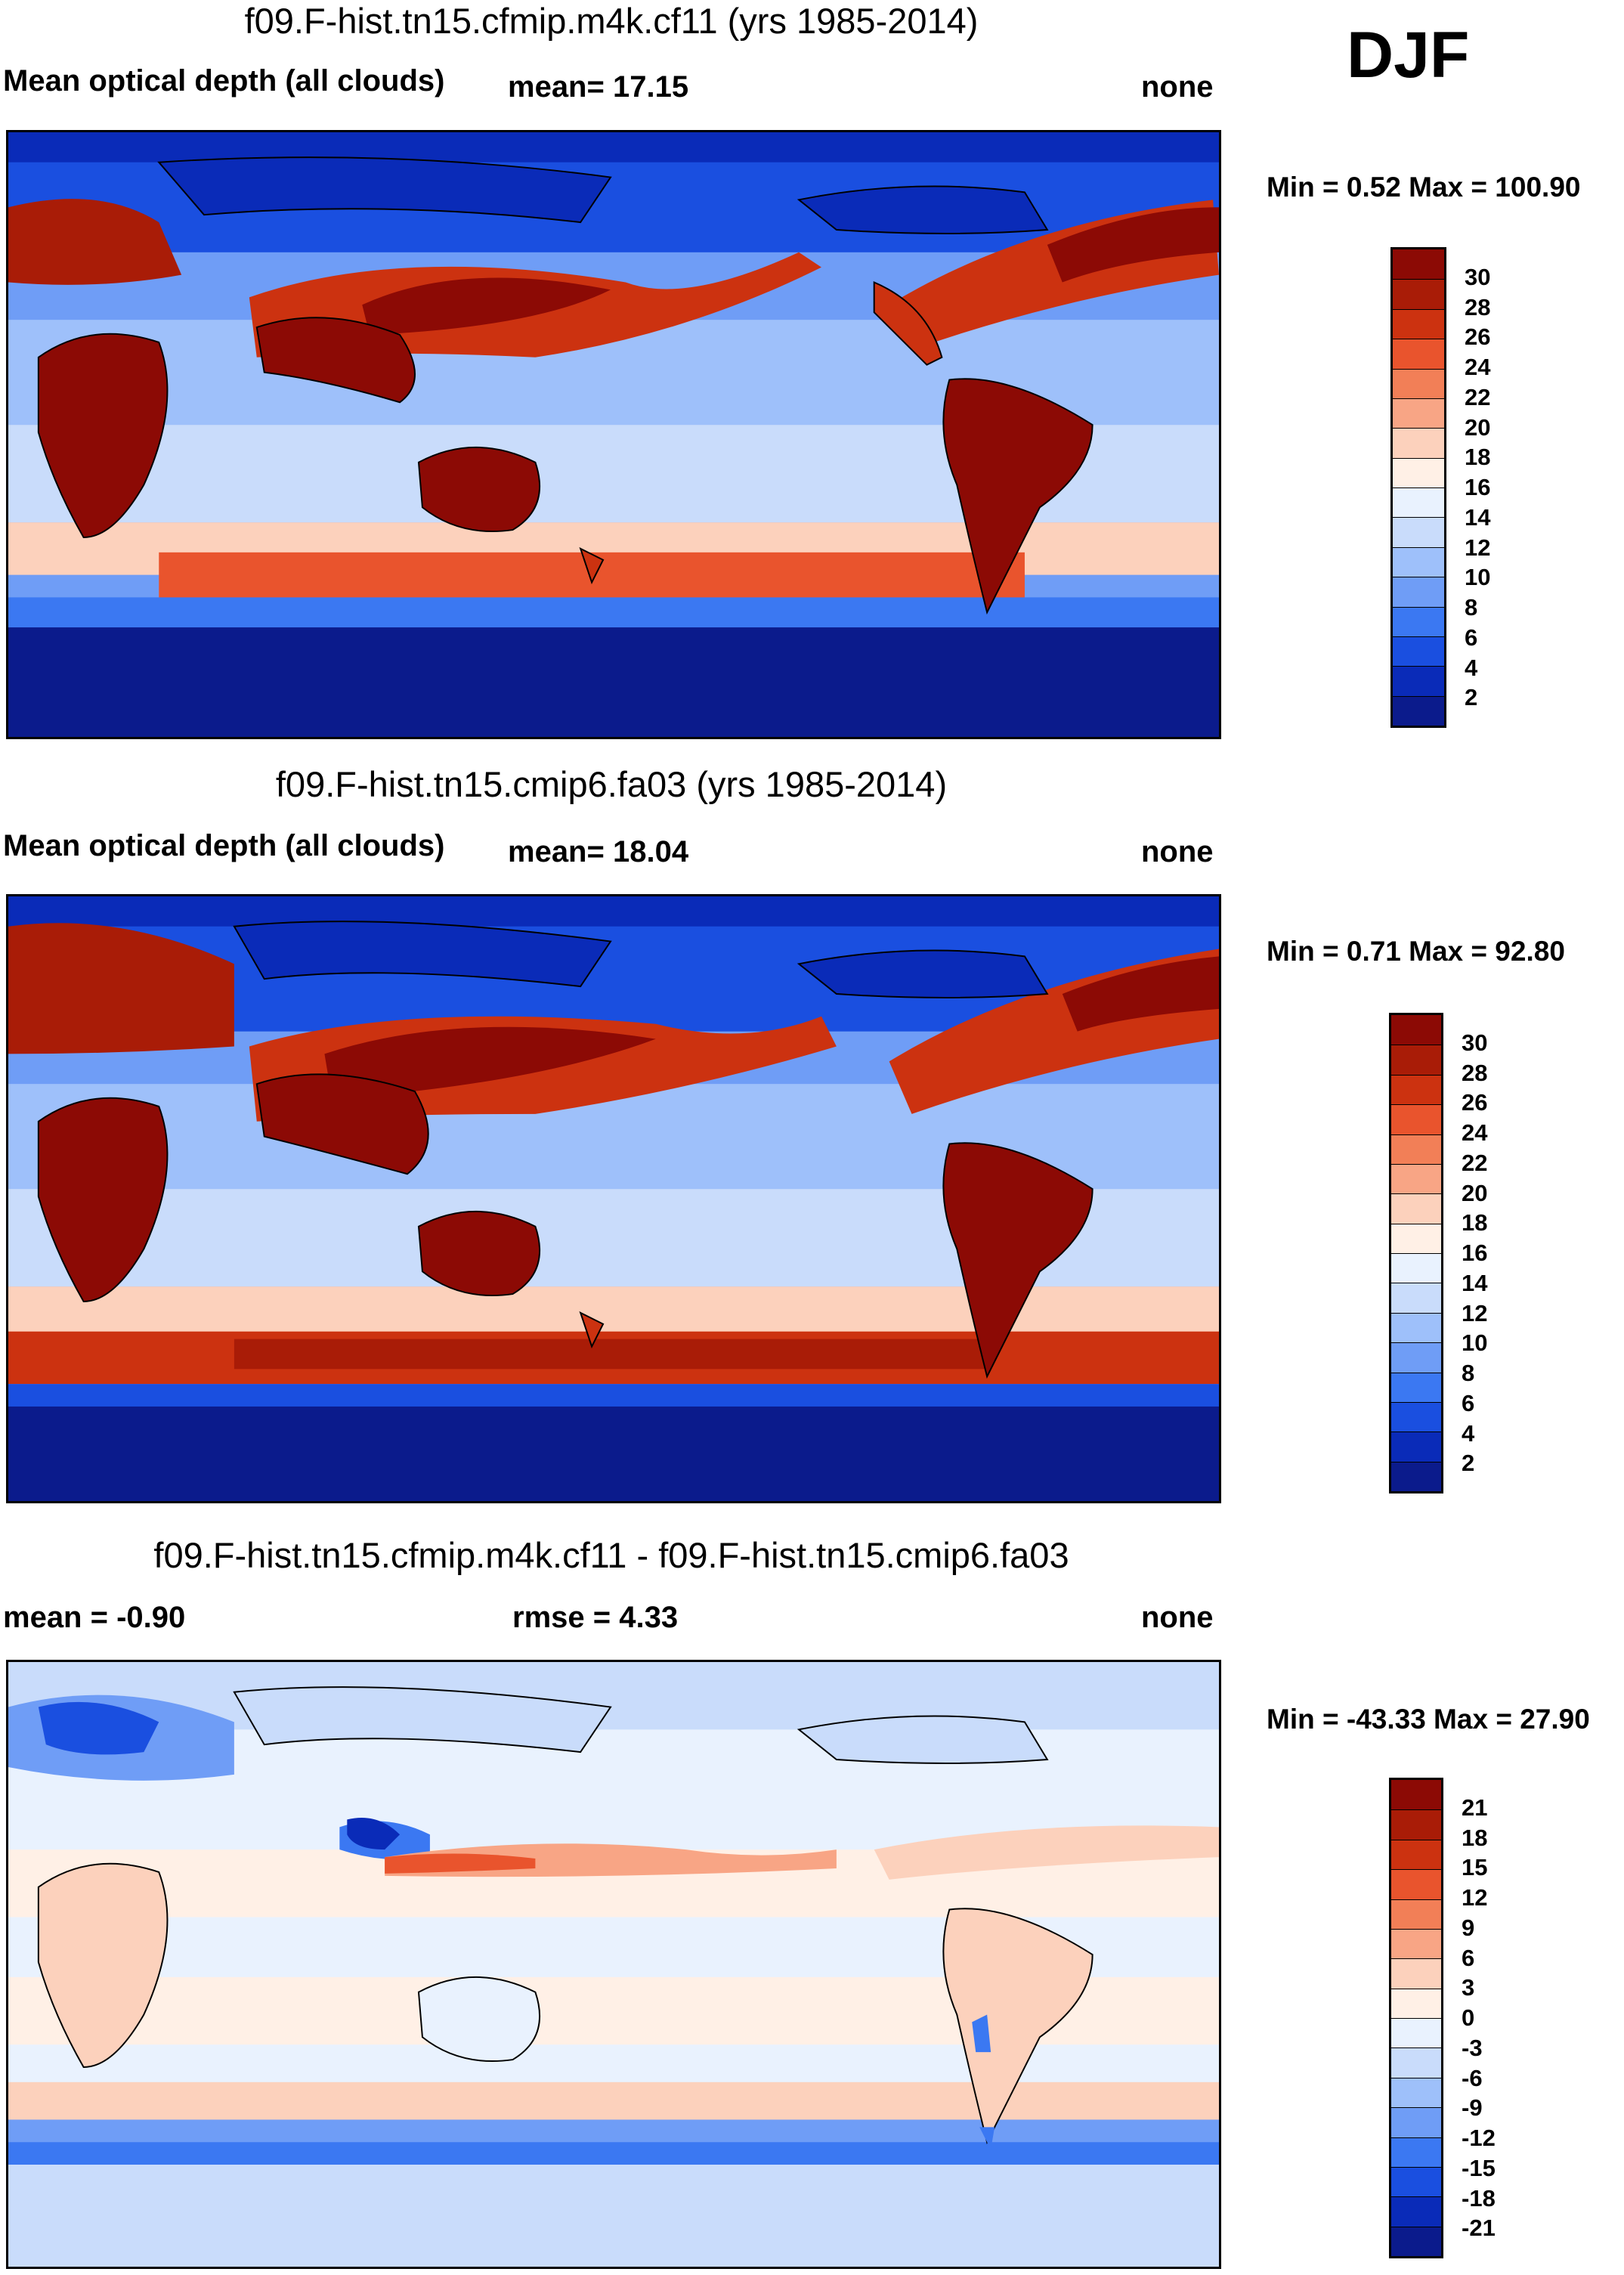 The image size is (1624, 2275). What do you see at coordinates (1478, 427) in the screenshot?
I see `colorbar-tick-label: 20` at bounding box center [1478, 427].